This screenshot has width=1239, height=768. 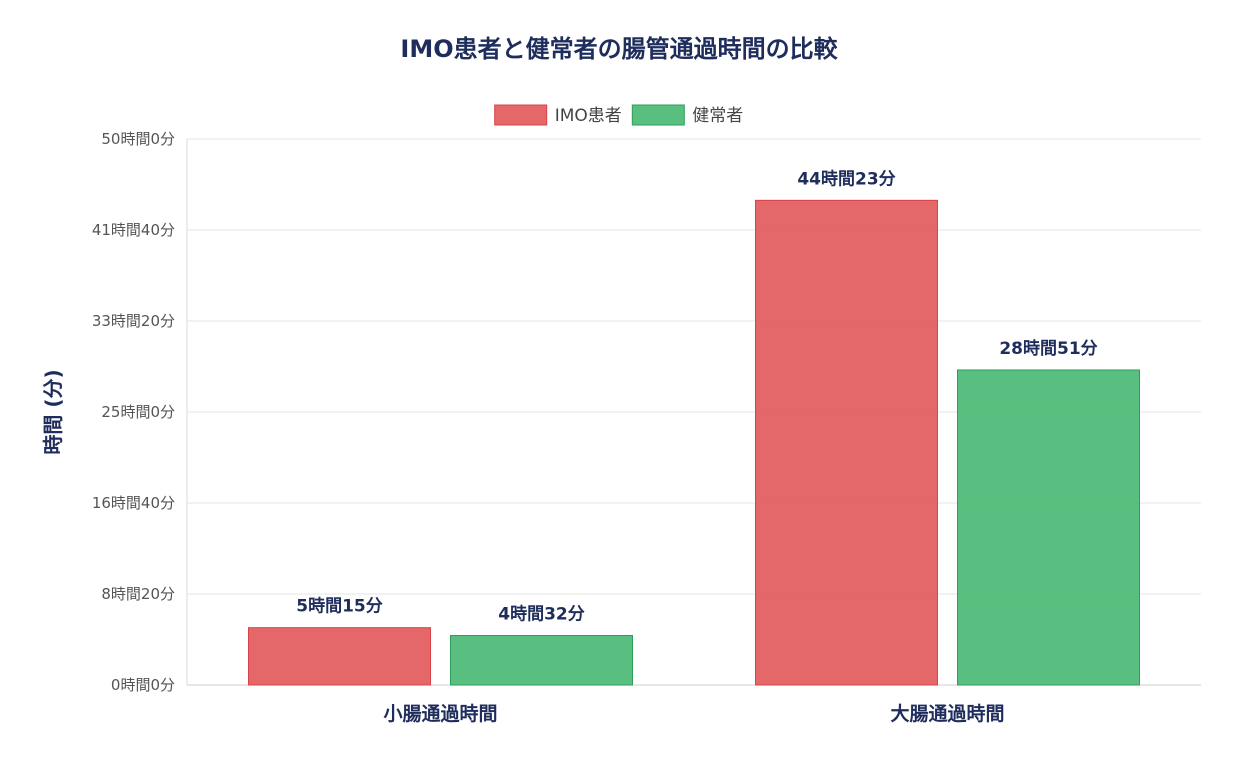 I want to click on legend-swatch-healthy, so click(x=658, y=115).